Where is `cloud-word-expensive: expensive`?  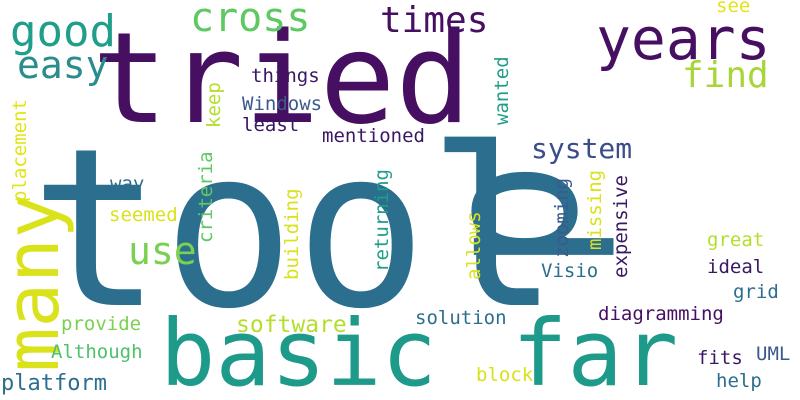
cloud-word-expensive: expensive is located at coordinates (621, 226).